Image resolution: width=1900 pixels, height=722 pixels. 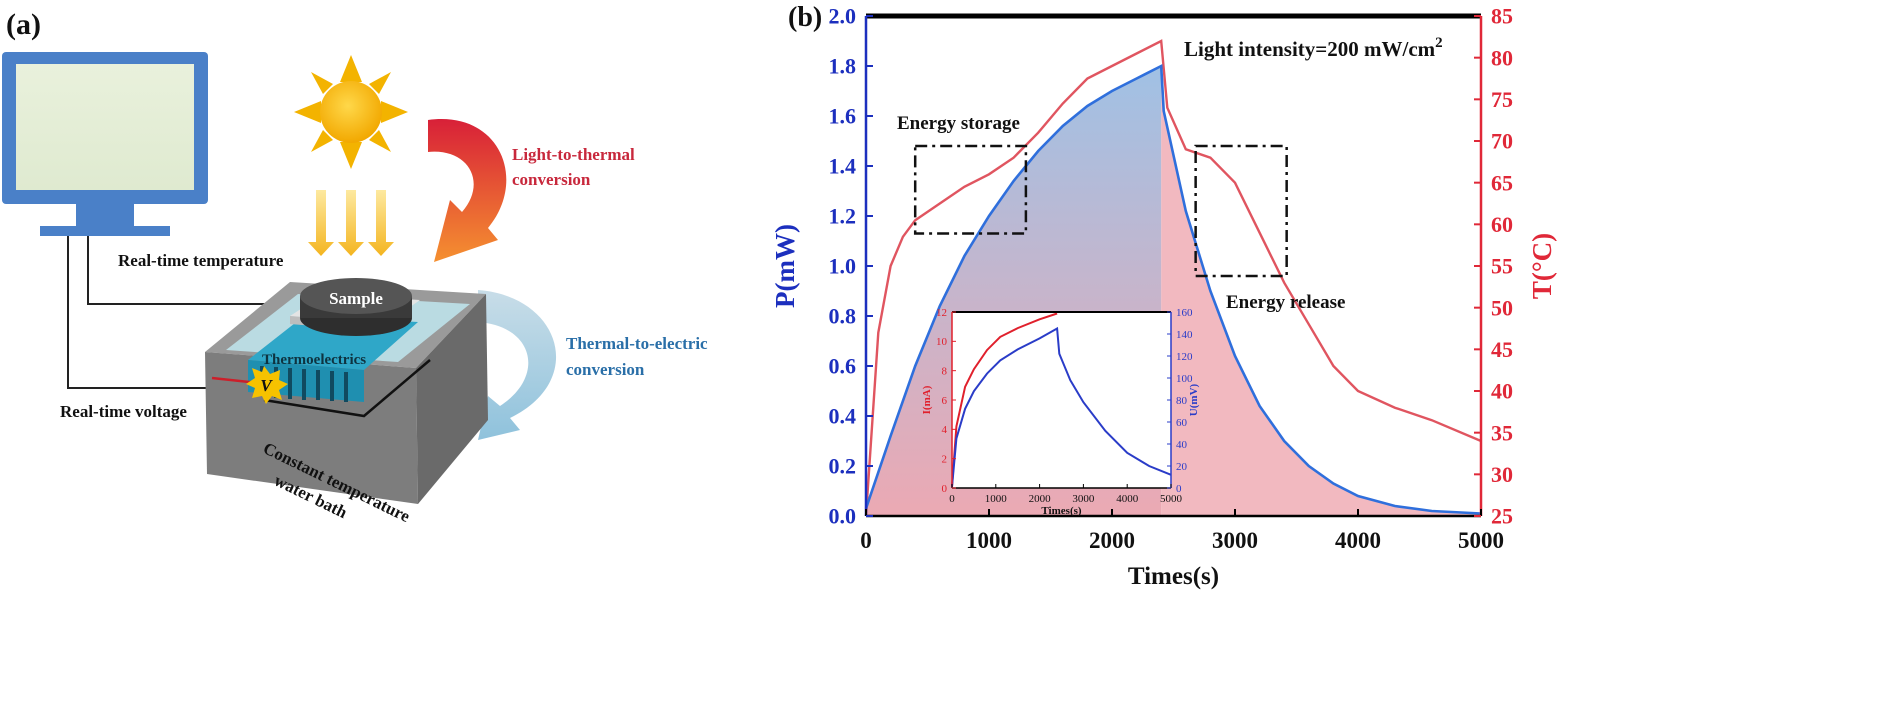 I want to click on y-tick-label: 0.2, so click(x=843, y=466).